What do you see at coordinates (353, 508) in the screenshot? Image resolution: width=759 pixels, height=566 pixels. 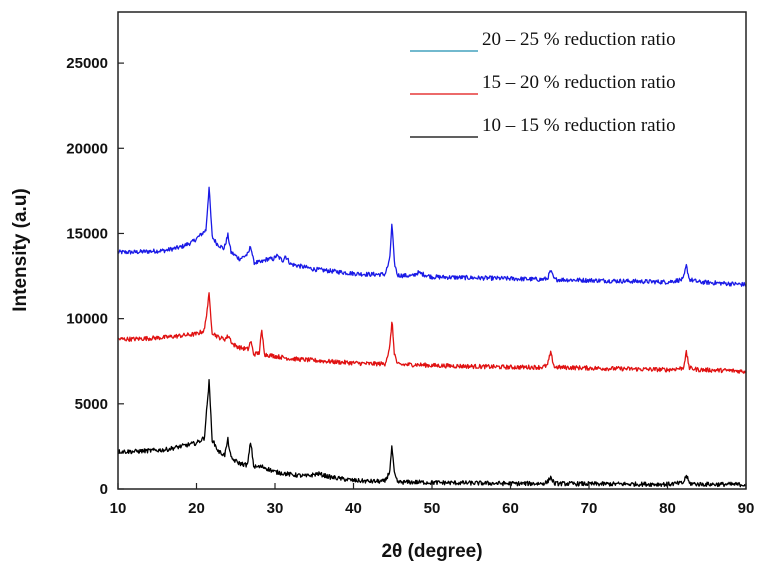 I see `x-tick-label-3: 40` at bounding box center [353, 508].